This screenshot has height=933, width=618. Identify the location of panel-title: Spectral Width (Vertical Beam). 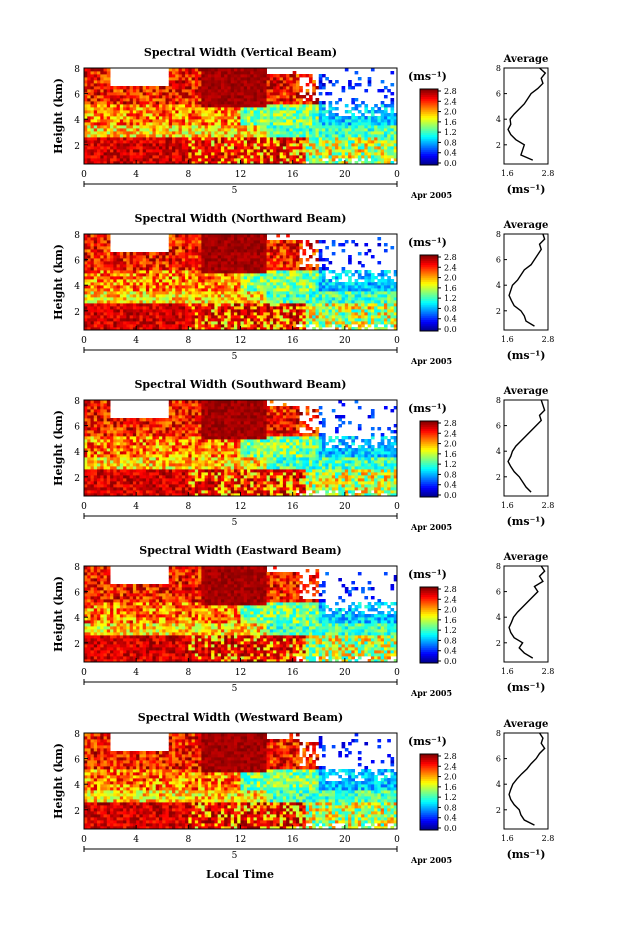
(240, 52).